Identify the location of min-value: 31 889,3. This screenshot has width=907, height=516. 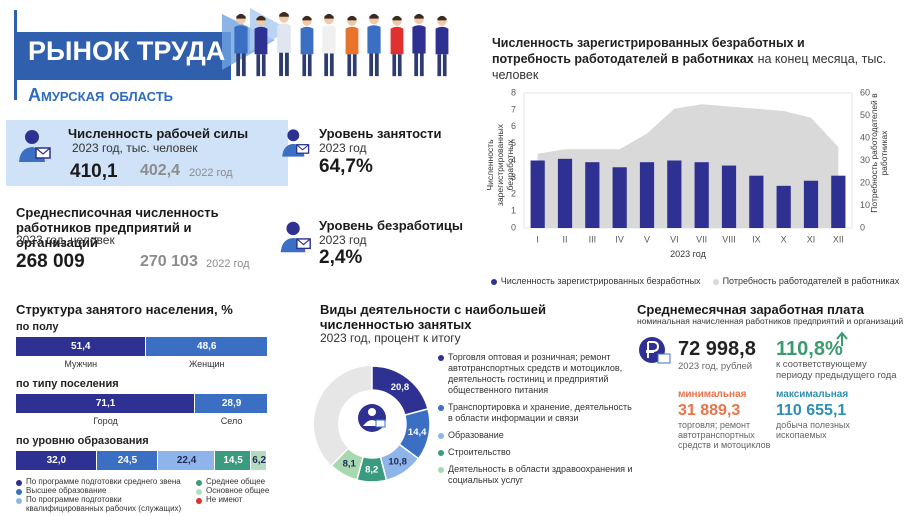
(709, 410).